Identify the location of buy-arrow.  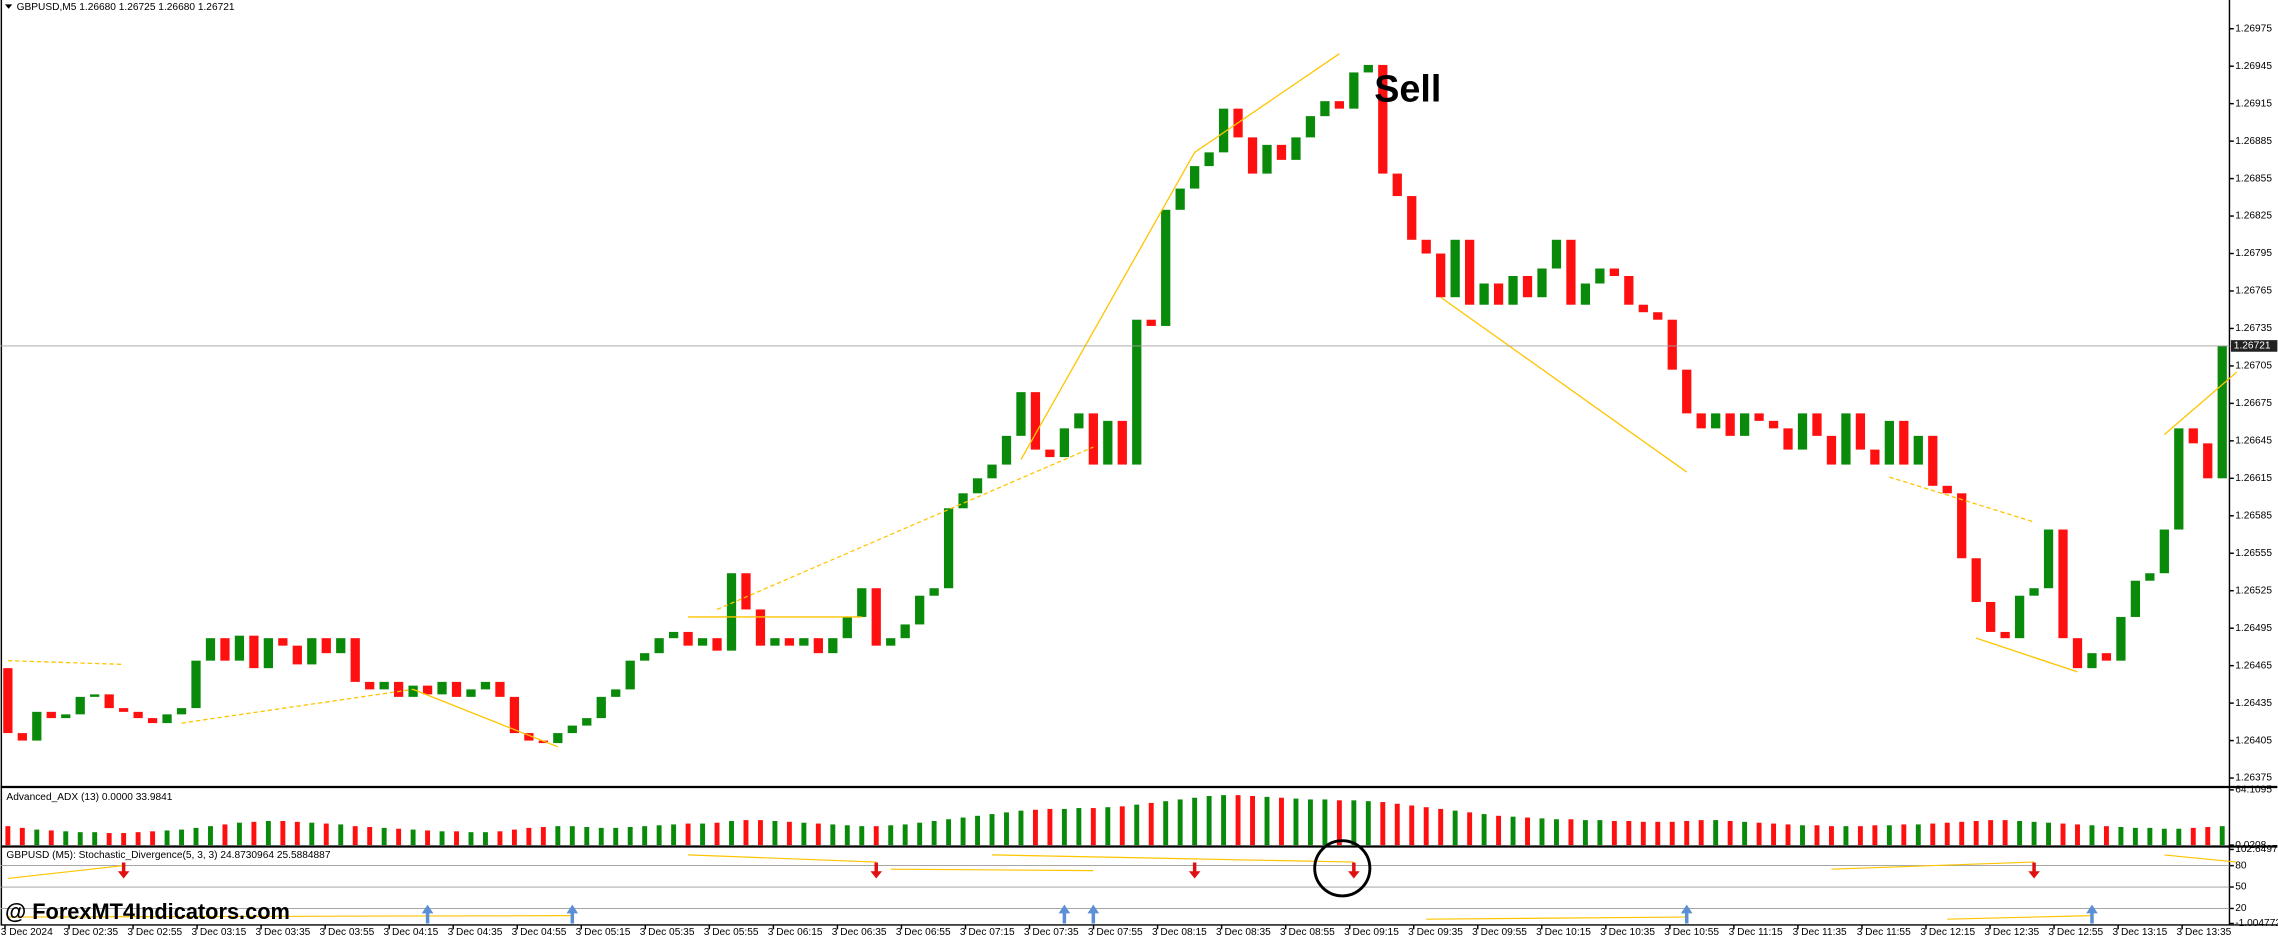
(2092, 914).